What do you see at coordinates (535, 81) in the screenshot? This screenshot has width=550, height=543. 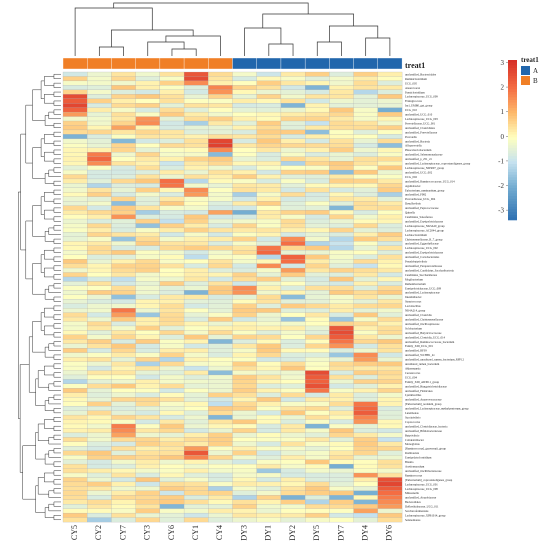 I see `group-legend-label: B` at bounding box center [535, 81].